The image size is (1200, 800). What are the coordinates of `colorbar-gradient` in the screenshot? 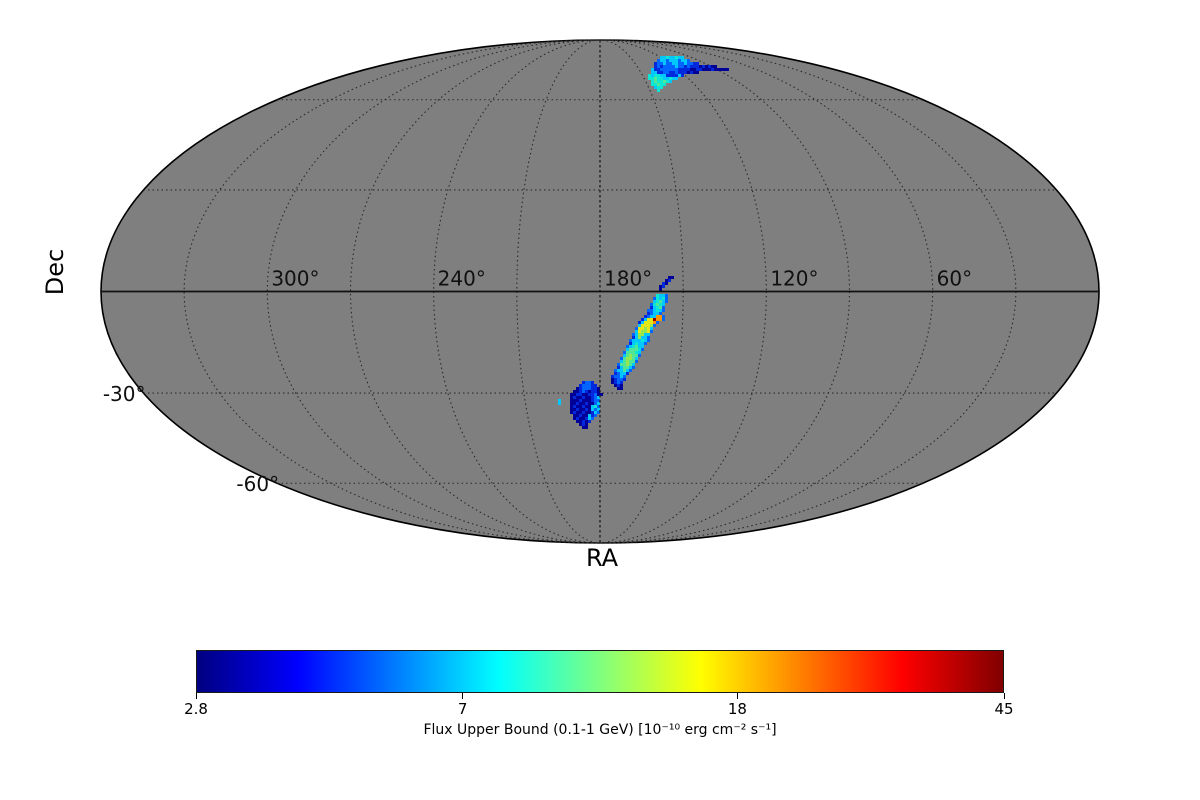 It's located at (600, 671).